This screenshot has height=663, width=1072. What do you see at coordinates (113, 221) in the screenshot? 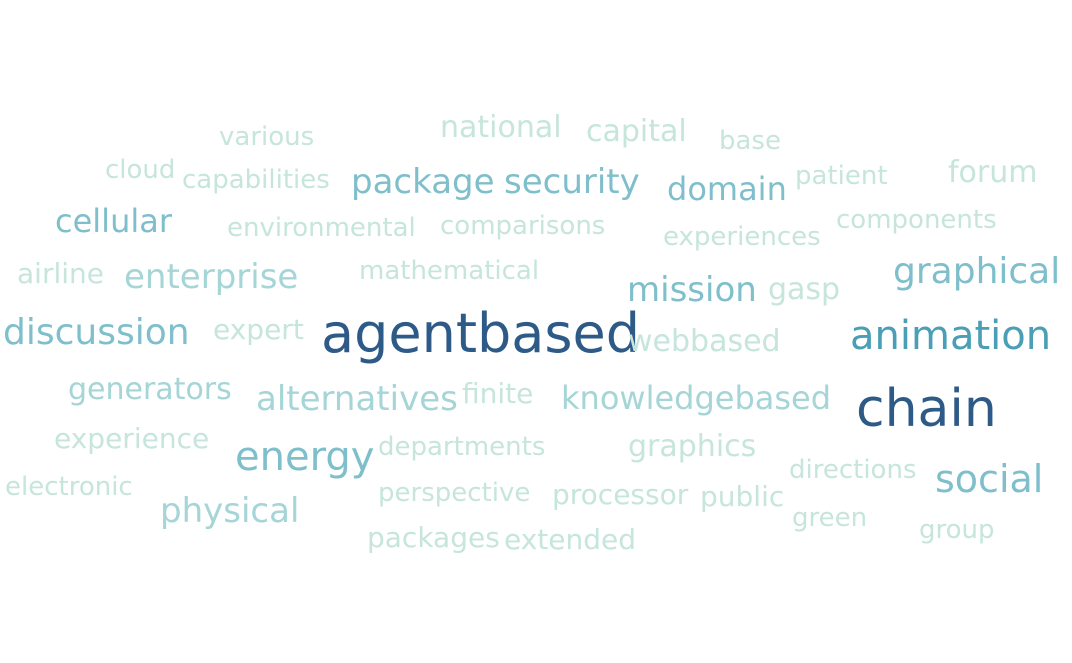
I see `word-cellular: cellular` at bounding box center [113, 221].